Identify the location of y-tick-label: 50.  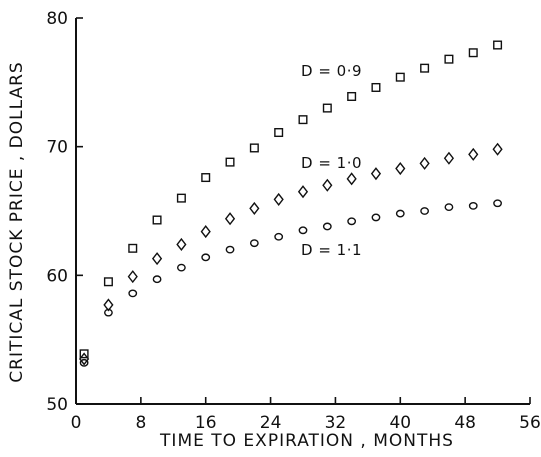
(57, 405).